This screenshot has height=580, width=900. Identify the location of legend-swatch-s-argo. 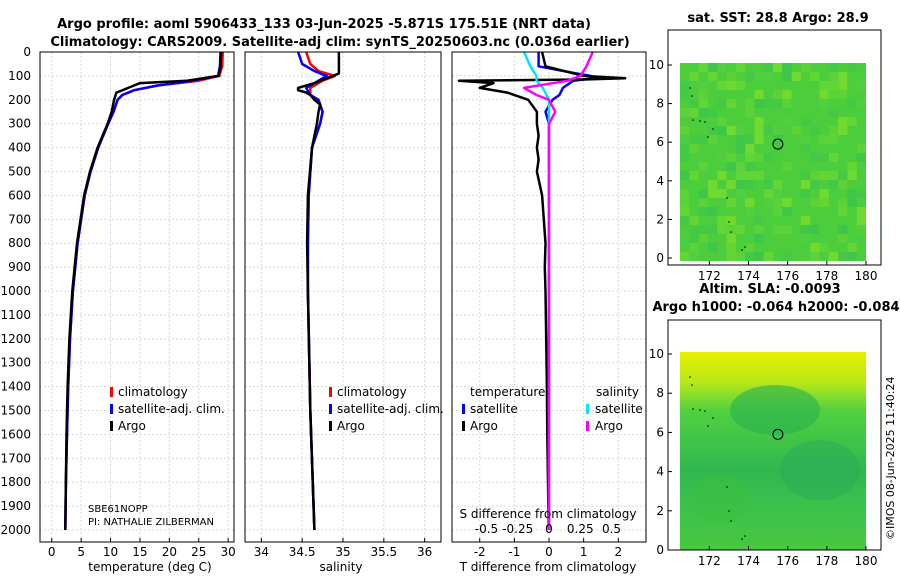
(587, 426).